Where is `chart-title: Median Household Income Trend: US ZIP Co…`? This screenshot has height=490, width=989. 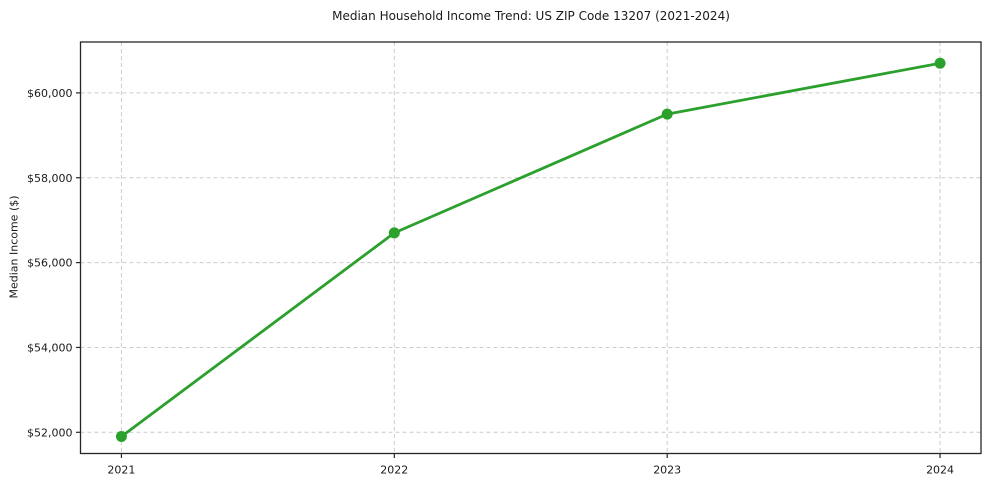 chart-title: Median Household Income Trend: US ZIP Co… is located at coordinates (531, 16).